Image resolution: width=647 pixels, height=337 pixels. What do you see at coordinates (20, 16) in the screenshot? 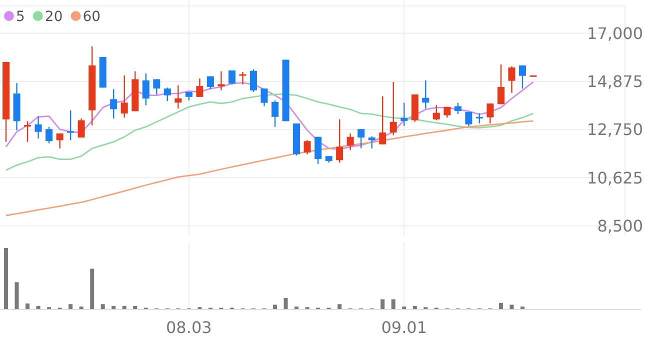
I see `legend-label: 5` at bounding box center [20, 16].